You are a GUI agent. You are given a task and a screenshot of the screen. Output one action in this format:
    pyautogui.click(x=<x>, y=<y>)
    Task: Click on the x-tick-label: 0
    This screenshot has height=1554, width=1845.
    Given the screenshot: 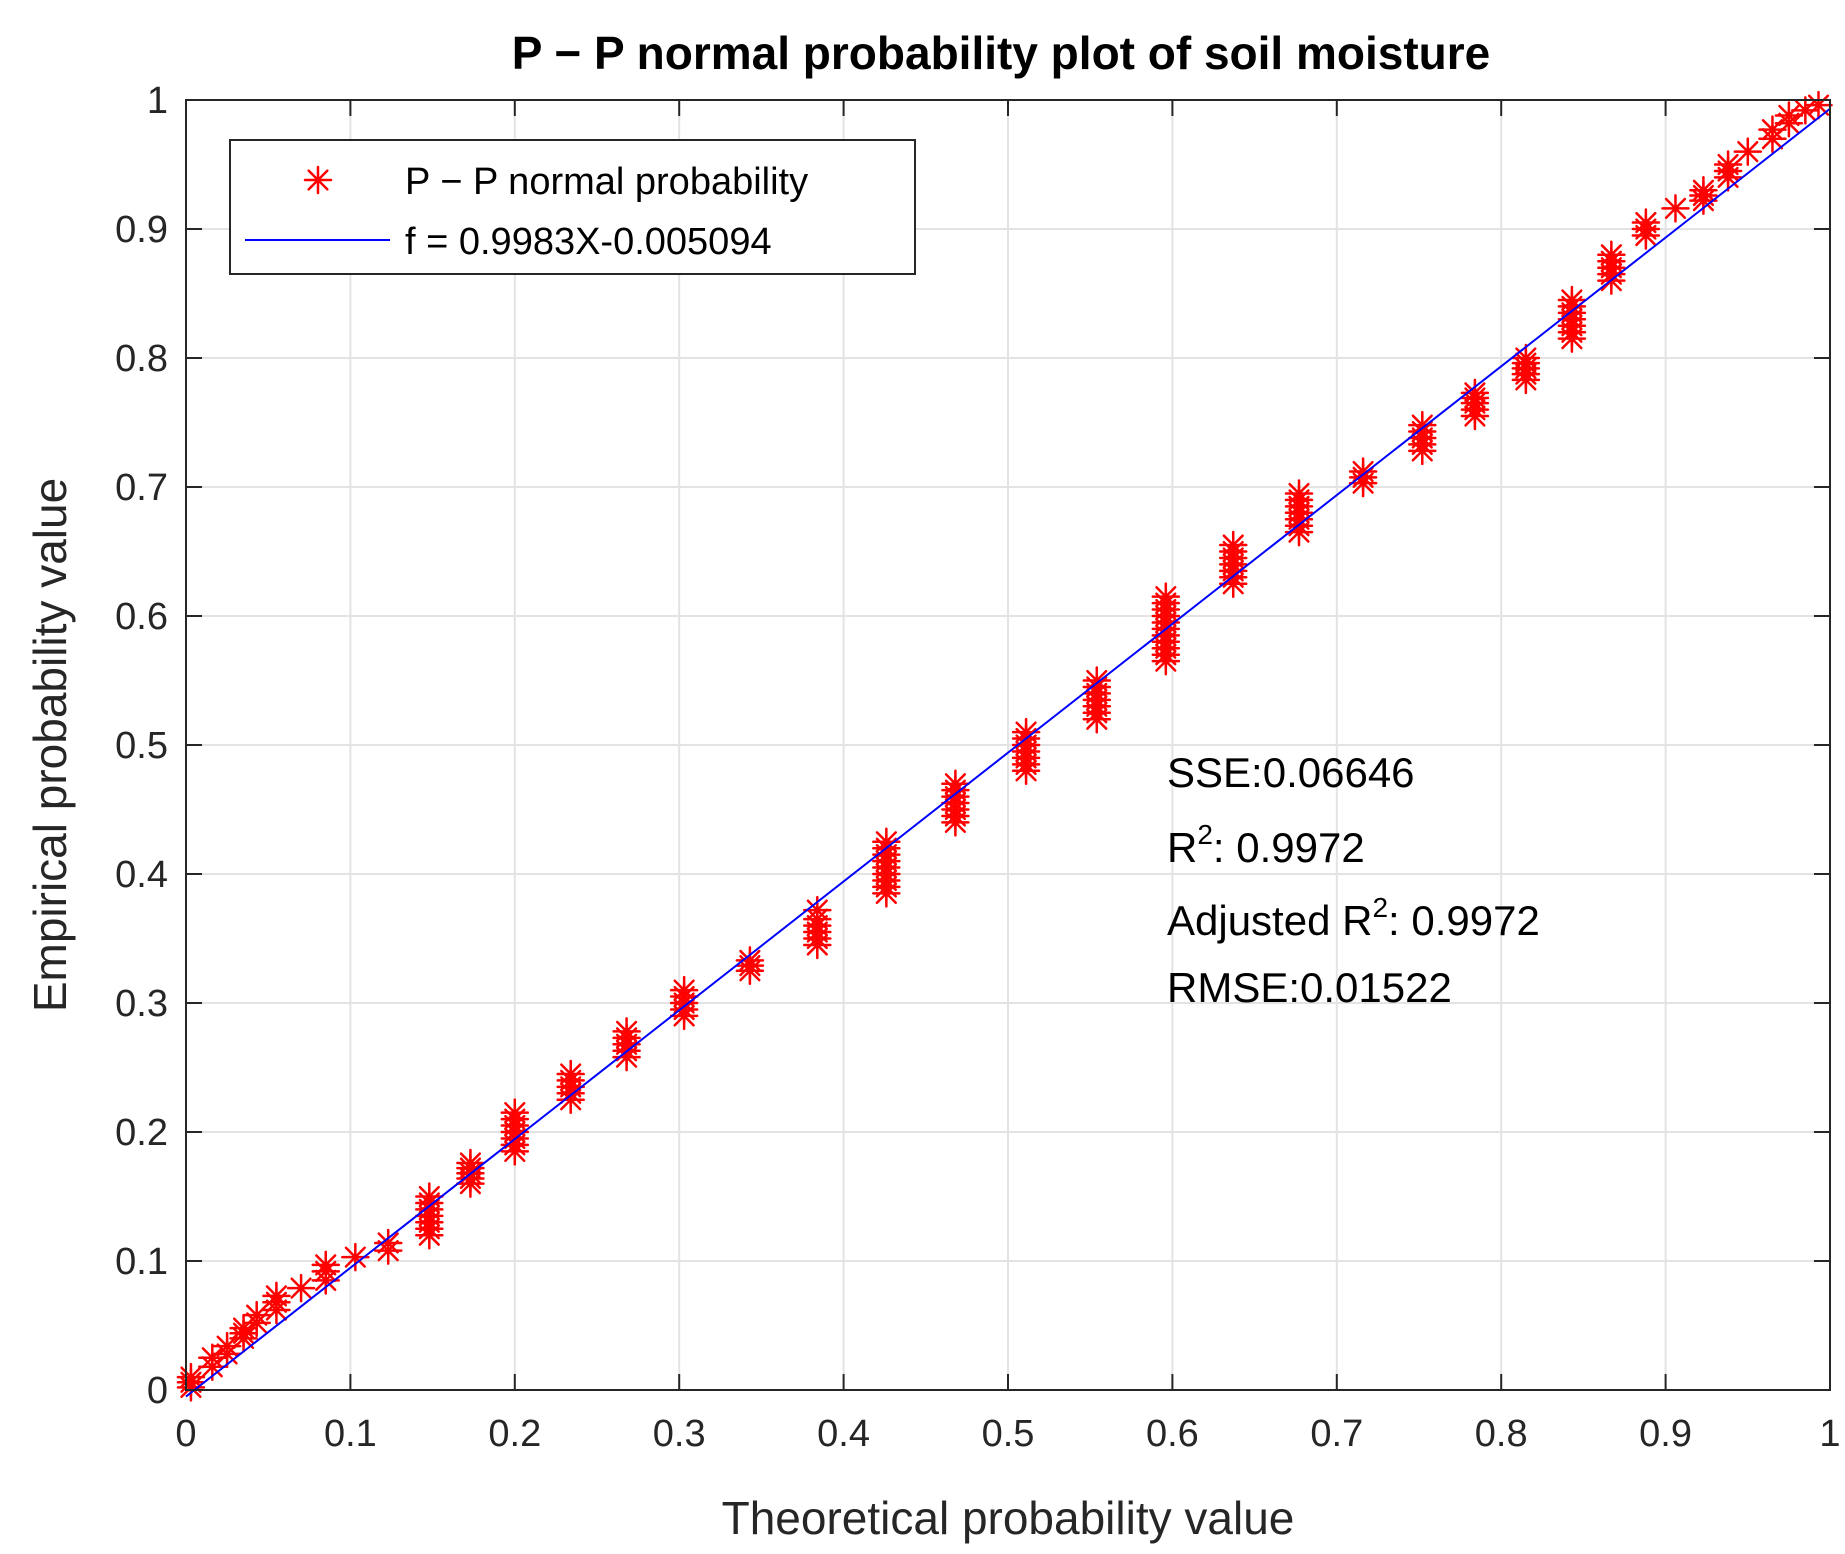 What is the action you would take?
    pyautogui.click(x=185, y=1434)
    